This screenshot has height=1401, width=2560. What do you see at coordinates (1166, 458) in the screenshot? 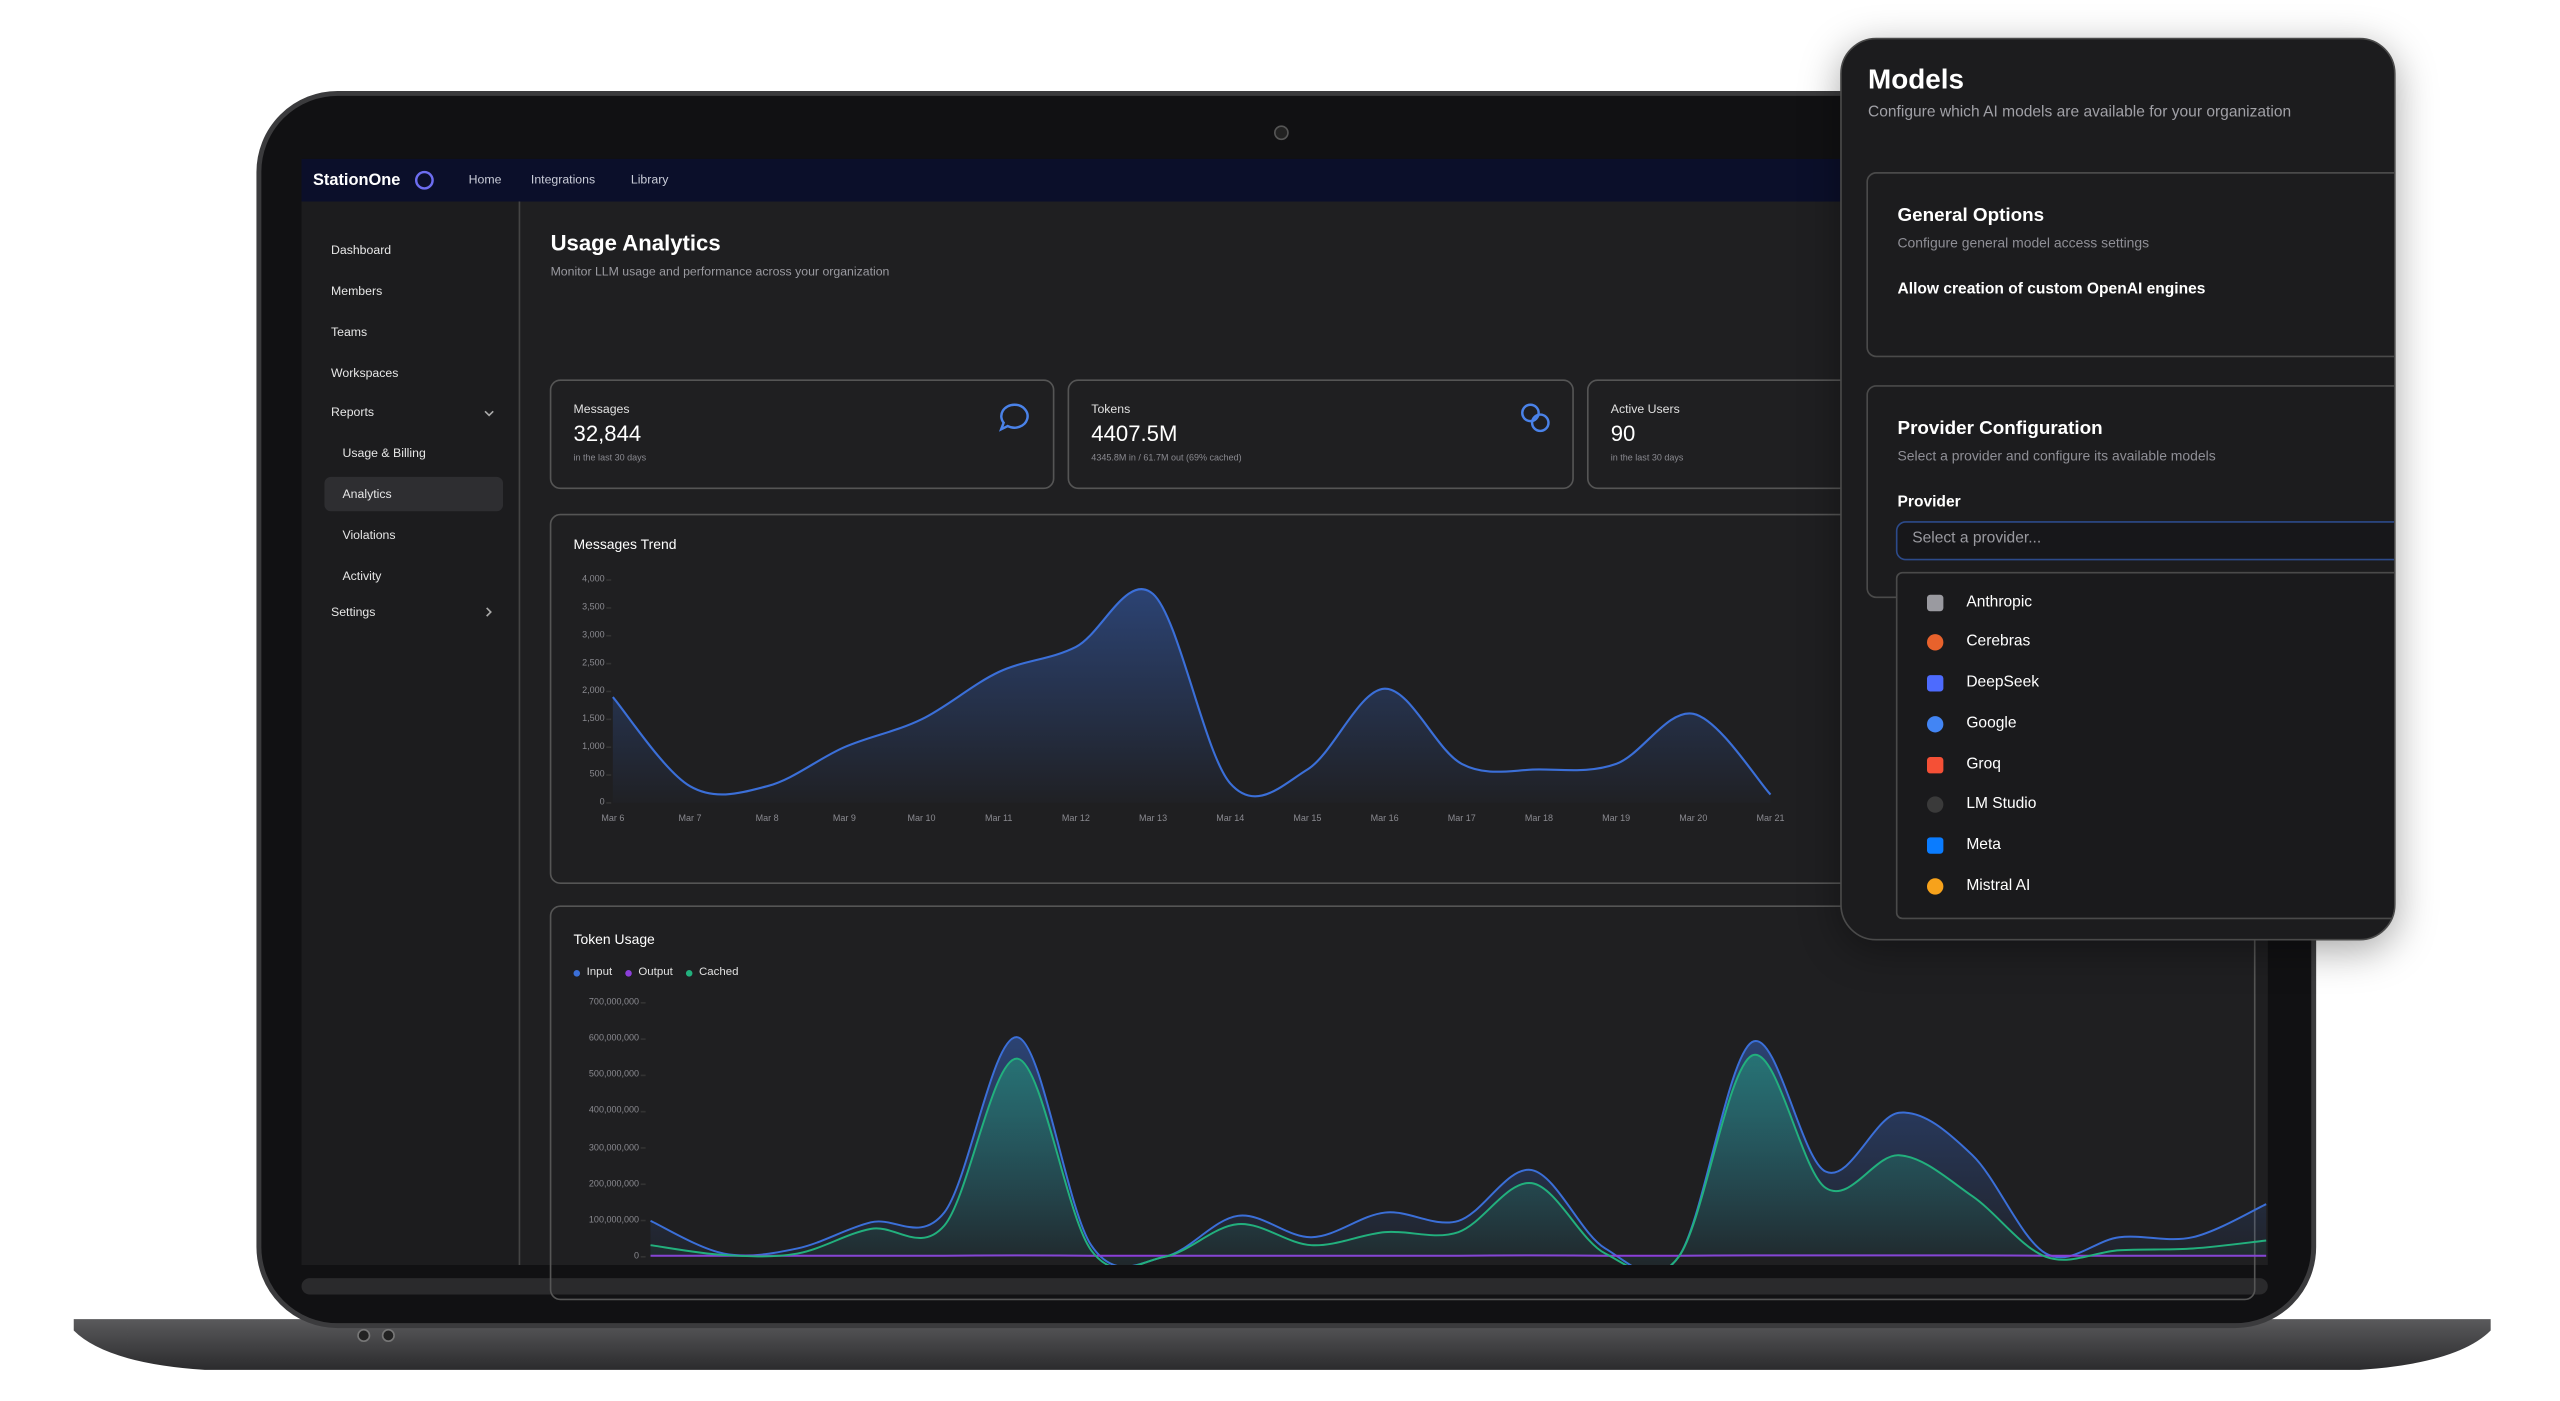
I see `stat-note: 4345.8M in / 61.7M out (69% cached)` at bounding box center [1166, 458].